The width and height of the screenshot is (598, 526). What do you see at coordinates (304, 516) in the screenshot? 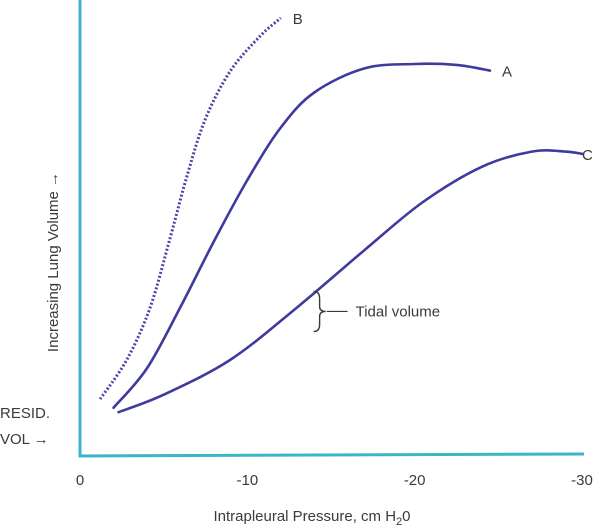
I see `x-axis-label-main: Intrapleural Pressure, cm H` at bounding box center [304, 516].